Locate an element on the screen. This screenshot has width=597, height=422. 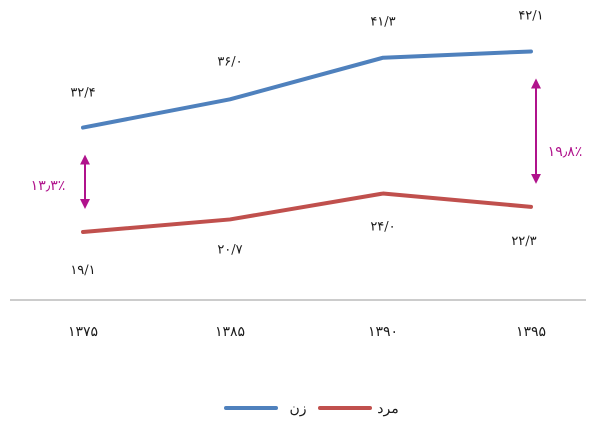
data-label: ۱۹/۱ is located at coordinates (82, 270).